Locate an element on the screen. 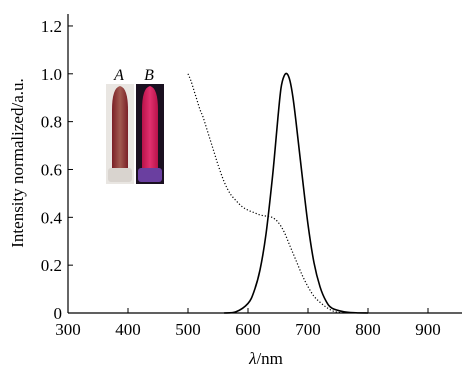 The height and width of the screenshot is (370, 464). x-tick-label: 300 is located at coordinates (68, 329).